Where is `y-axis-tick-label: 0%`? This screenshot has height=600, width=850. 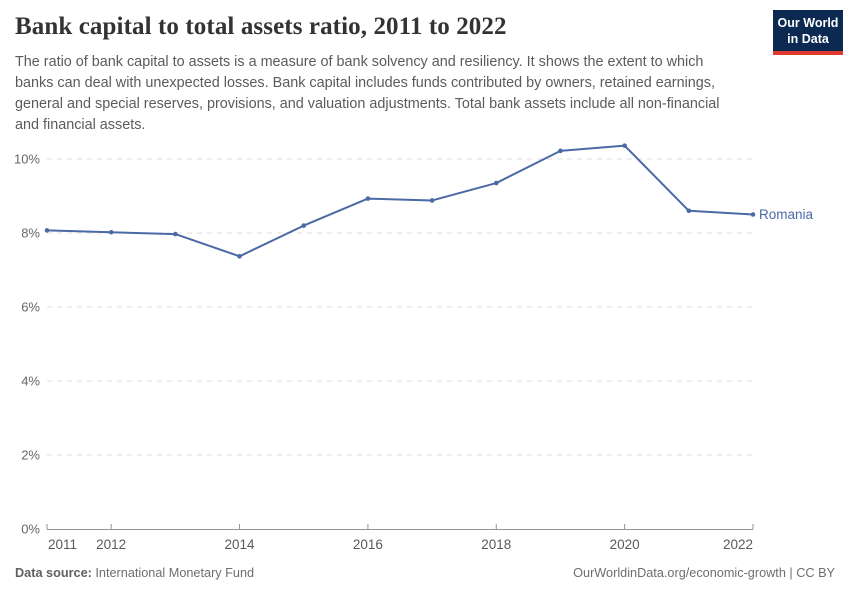
y-axis-tick-label: 0% is located at coordinates (30, 529).